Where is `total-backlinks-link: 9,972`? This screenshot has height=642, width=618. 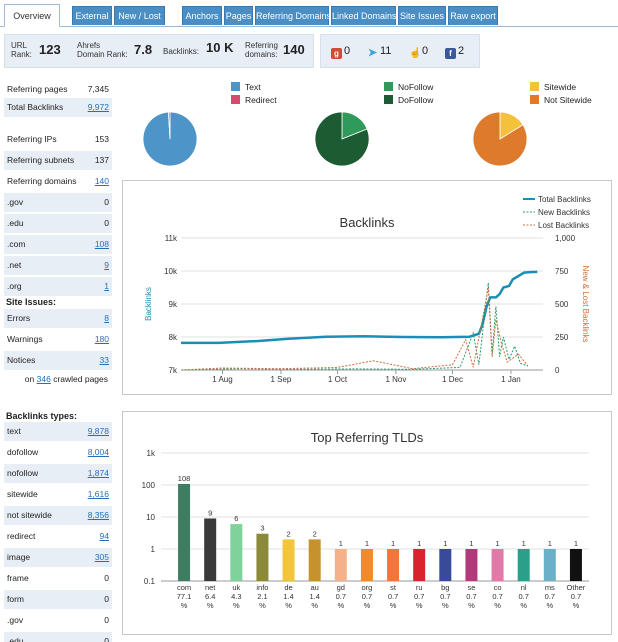
total-backlinks-link: 9,972 is located at coordinates (98, 107).